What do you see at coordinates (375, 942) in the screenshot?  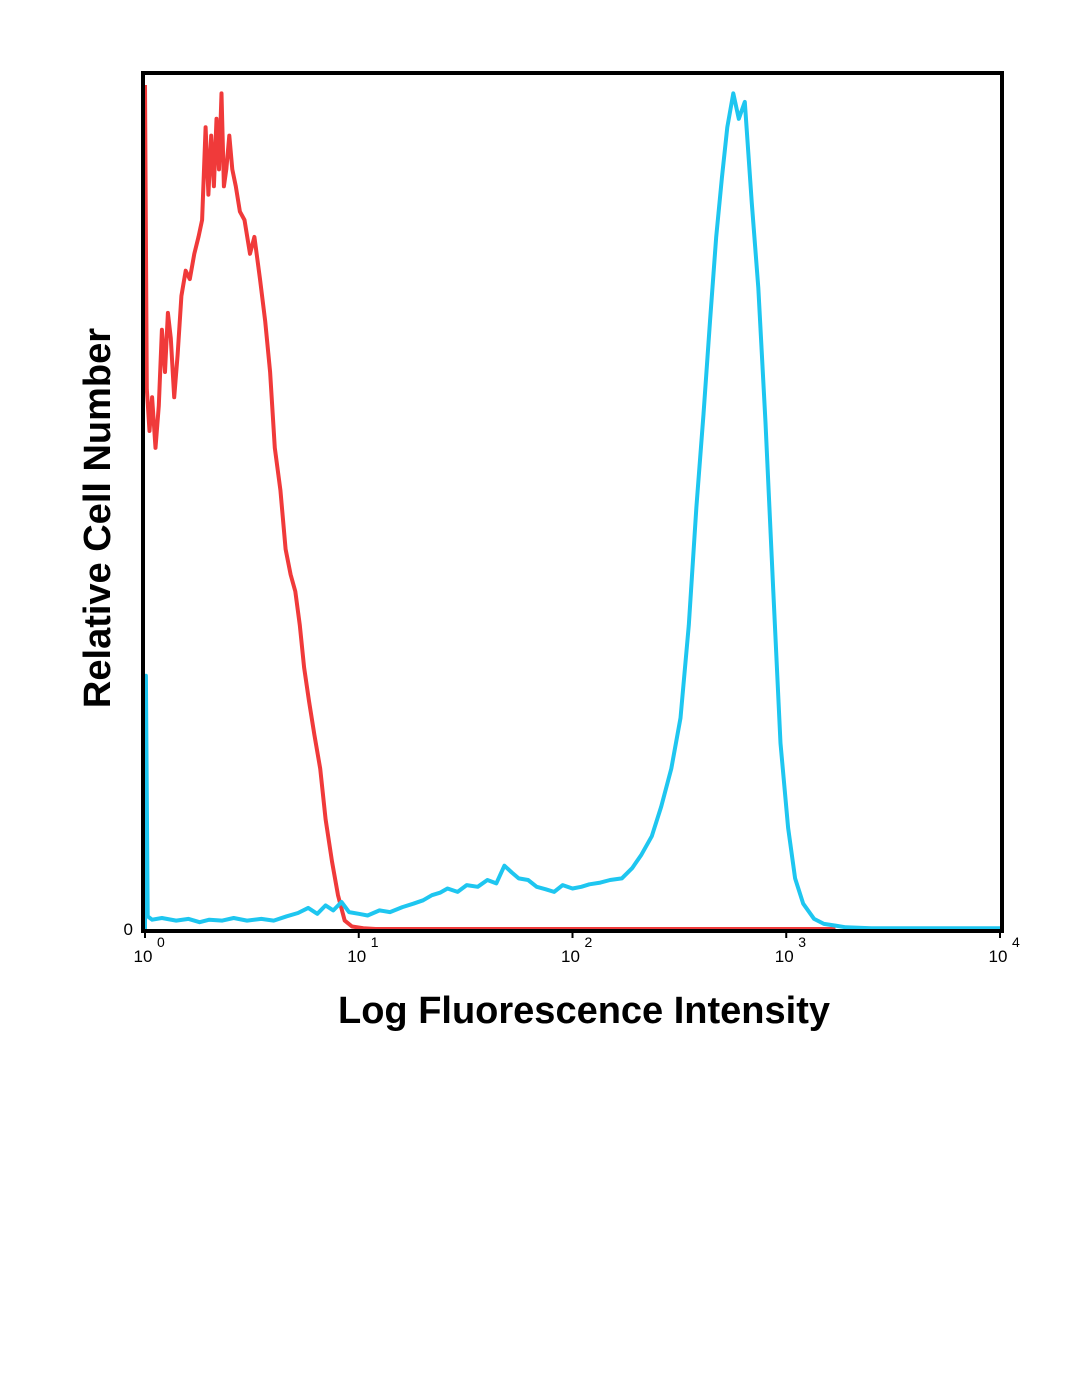 I see `x-tick-exponent-1: 1` at bounding box center [375, 942].